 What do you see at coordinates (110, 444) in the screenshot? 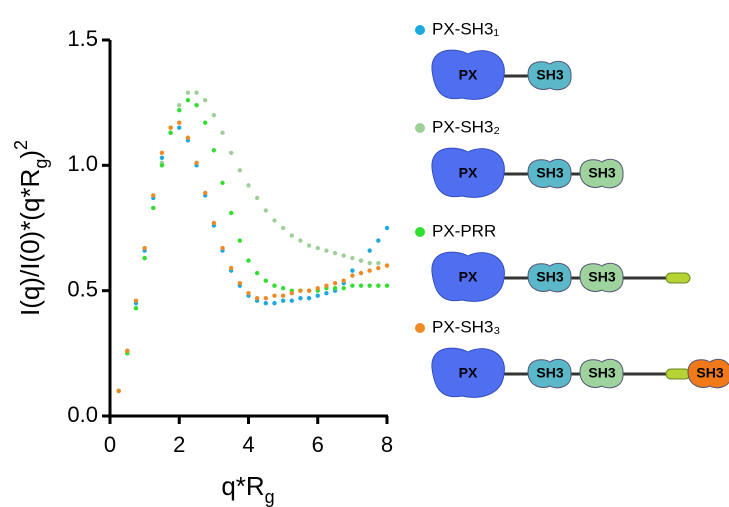
I see `x-tick-label: 0` at bounding box center [110, 444].